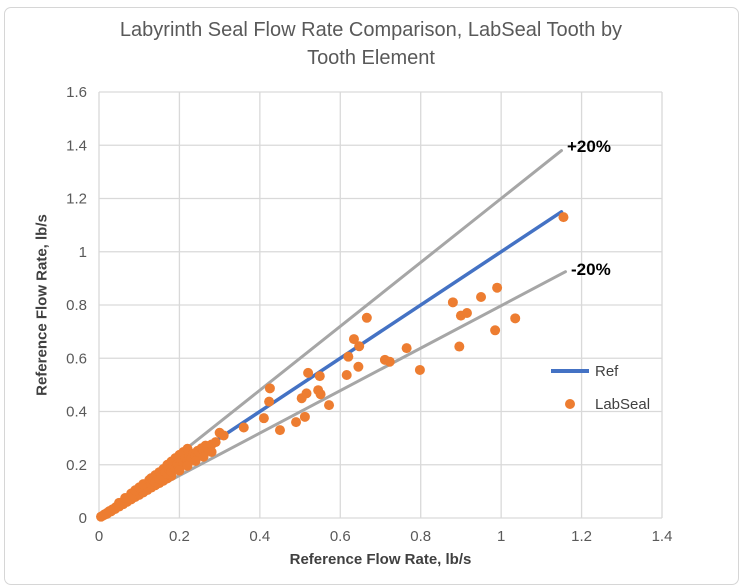 Image resolution: width=742 pixels, height=588 pixels. I want to click on x-axis-title: Reference Flow Rate, lb/s, so click(380, 559).